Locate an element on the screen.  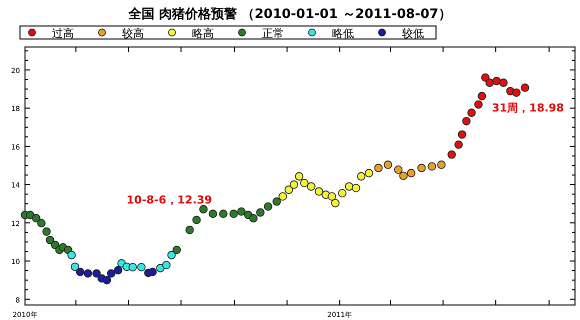
annotation: 10-8-6，12.39 is located at coordinates (169, 199).